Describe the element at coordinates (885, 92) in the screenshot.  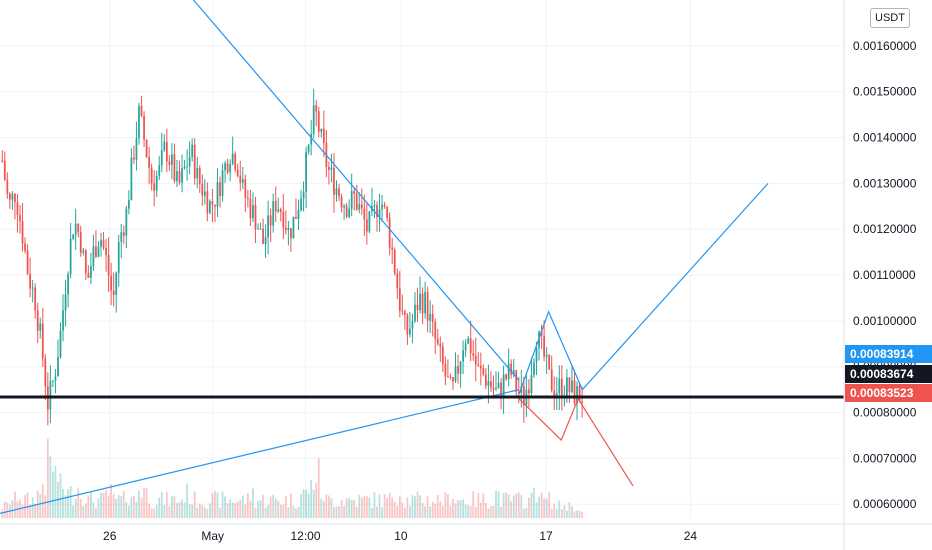
I see `y-tick-label: 0.00150000` at that location.